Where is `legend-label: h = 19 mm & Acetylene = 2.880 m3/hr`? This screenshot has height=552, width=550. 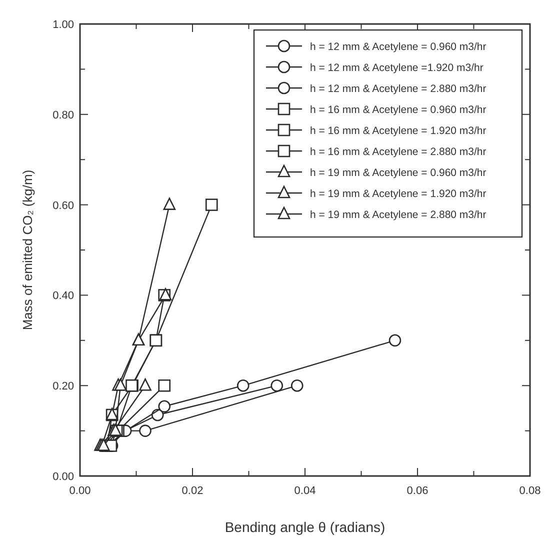 legend-label: h = 19 mm & Acetylene = 2.880 m3/hr is located at coordinates (398, 215).